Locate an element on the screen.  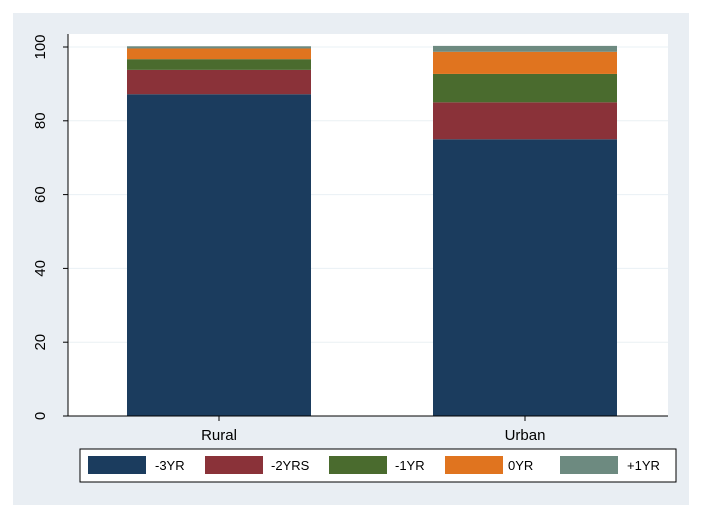
x-axis: Rural Urban is located at coordinates (373, 430).